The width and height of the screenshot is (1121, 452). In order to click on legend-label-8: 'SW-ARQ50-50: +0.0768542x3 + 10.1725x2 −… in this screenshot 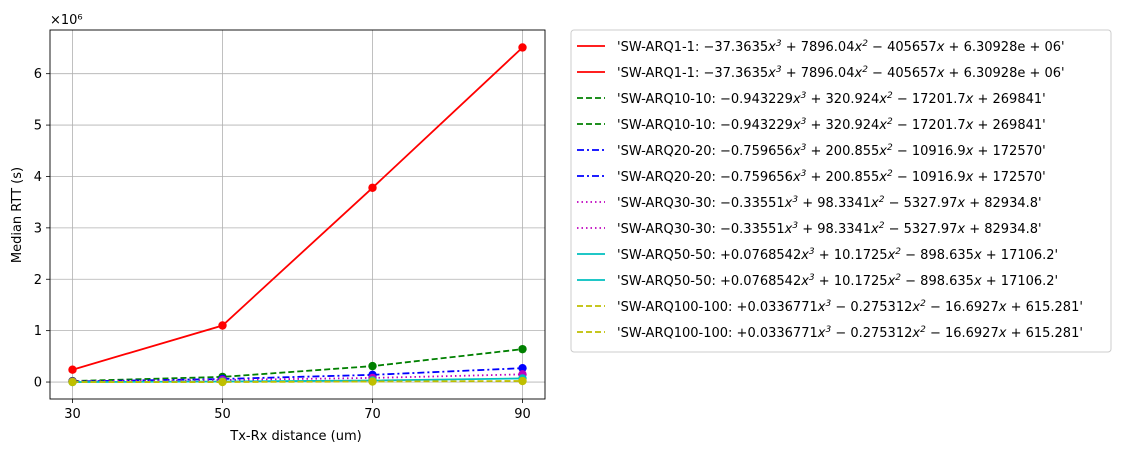, I will do `click(837, 255)`.